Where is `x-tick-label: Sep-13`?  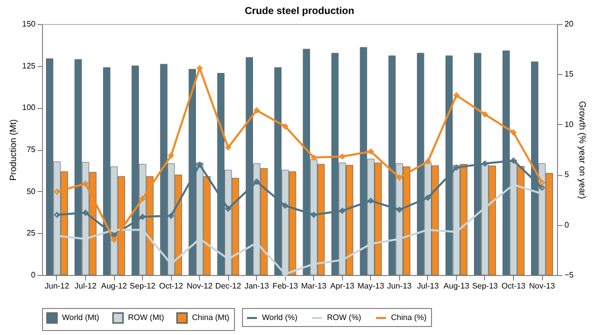 x-tick-label: Sep-13 is located at coordinates (485, 286).